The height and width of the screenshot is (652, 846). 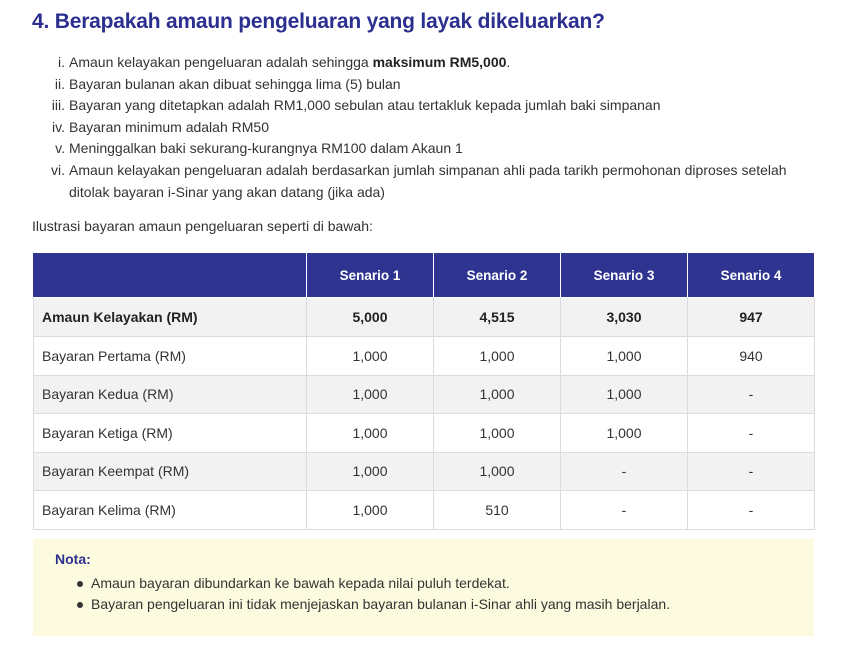 What do you see at coordinates (370, 275) in the screenshot?
I see `header-cell-scenario-1: Senario 1` at bounding box center [370, 275].